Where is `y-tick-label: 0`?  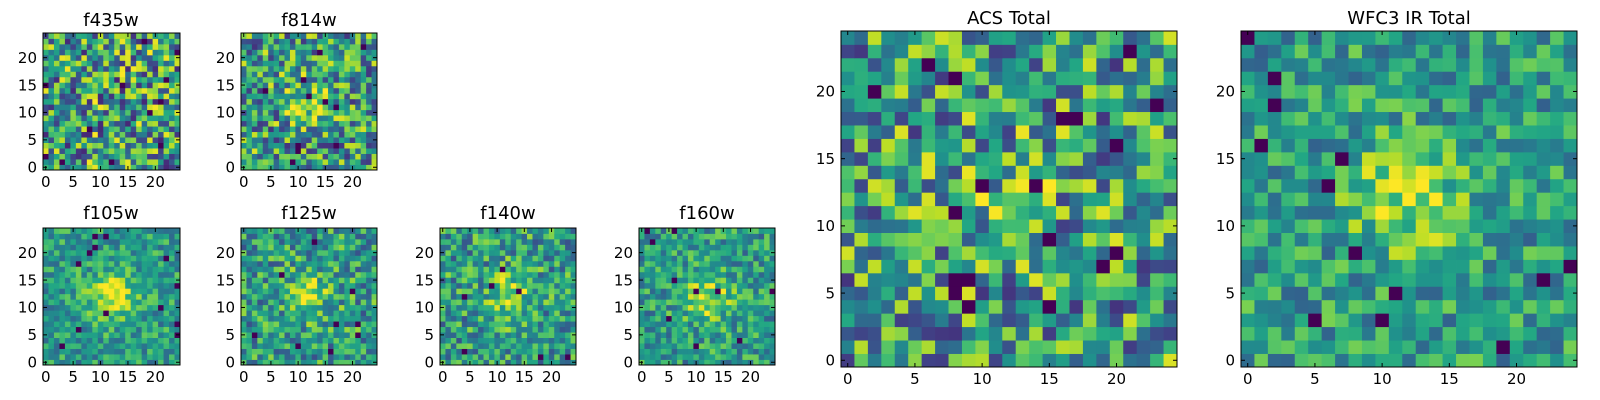
y-tick-label: 0 is located at coordinates (429, 363).